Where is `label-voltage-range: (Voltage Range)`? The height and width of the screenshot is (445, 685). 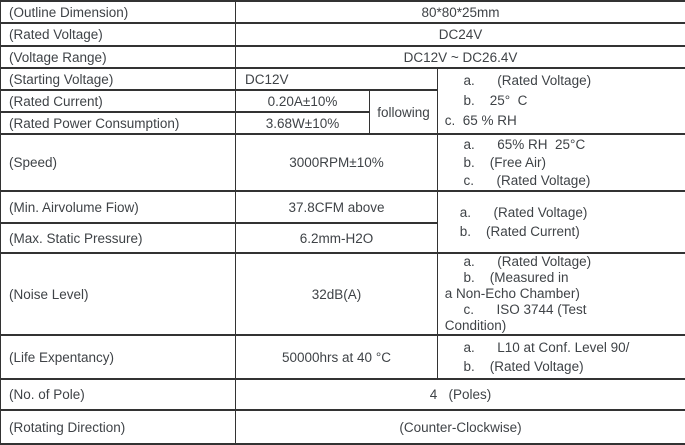 label-voltage-range: (Voltage Range) is located at coordinates (118, 57).